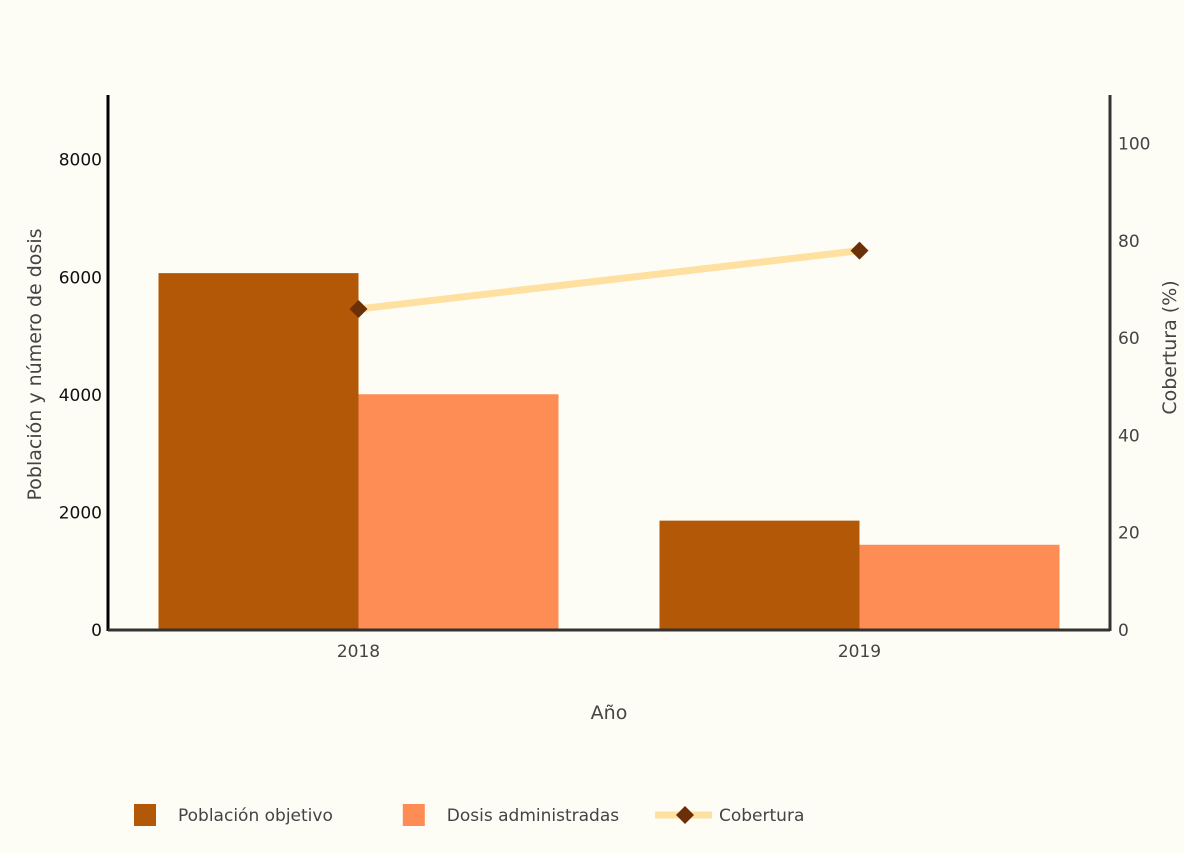 The image size is (1184, 854). Describe the element at coordinates (1129, 339) in the screenshot. I see `y2-tick-label: 60` at that location.